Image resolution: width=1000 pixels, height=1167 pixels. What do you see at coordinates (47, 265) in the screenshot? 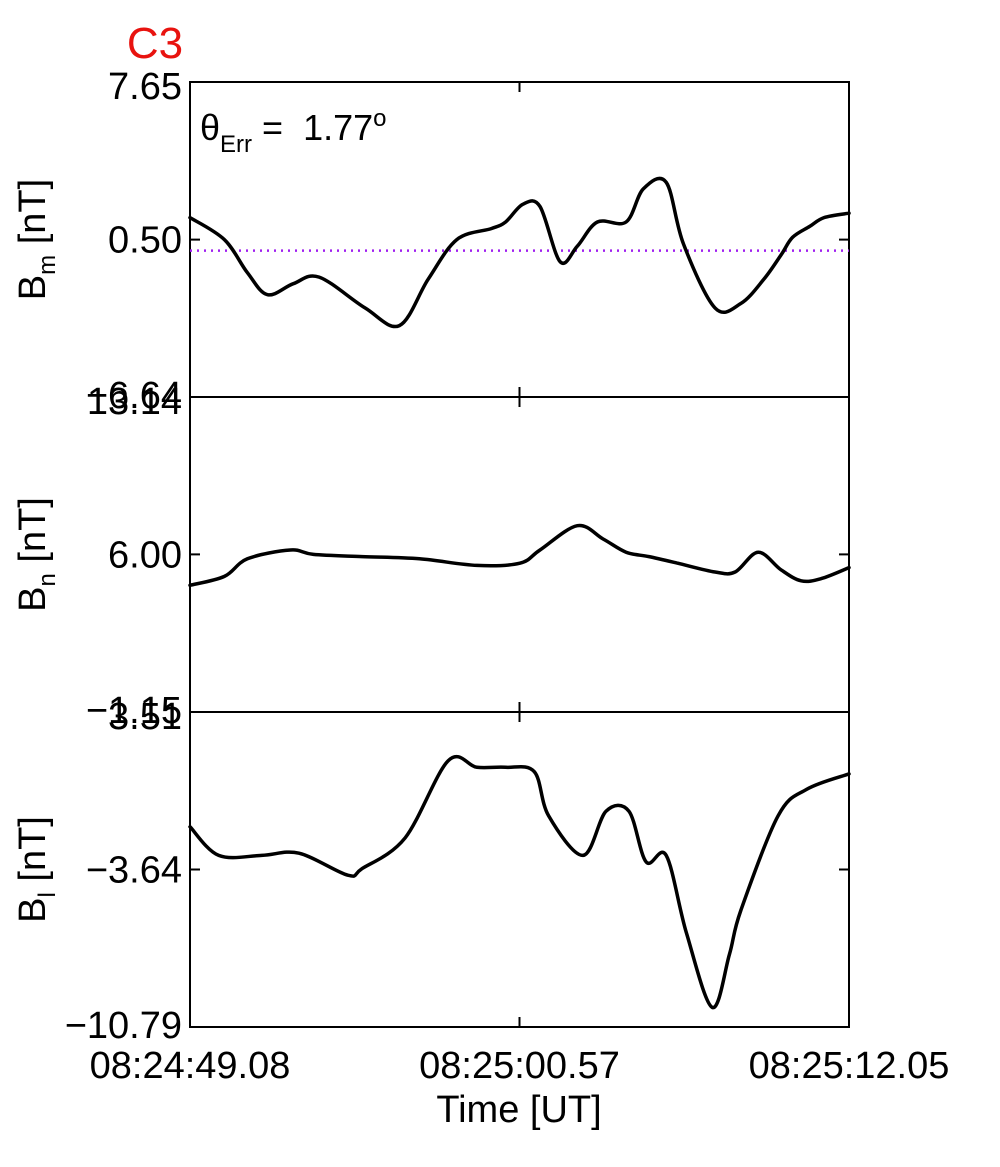
I see `y-label-sub: m` at bounding box center [47, 265].